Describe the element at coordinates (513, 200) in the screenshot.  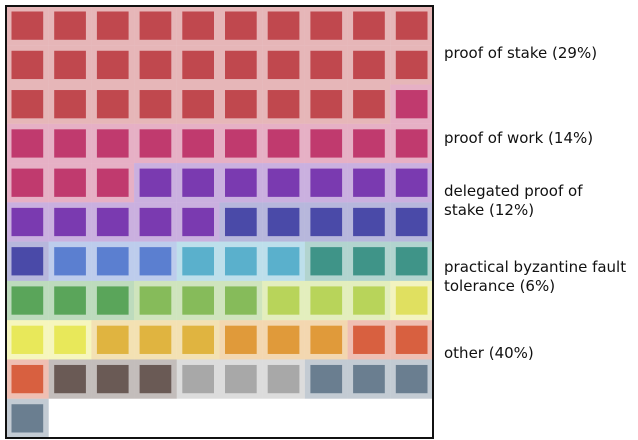
I see `legend-label: delegated proof of stake (12%)` at that location.